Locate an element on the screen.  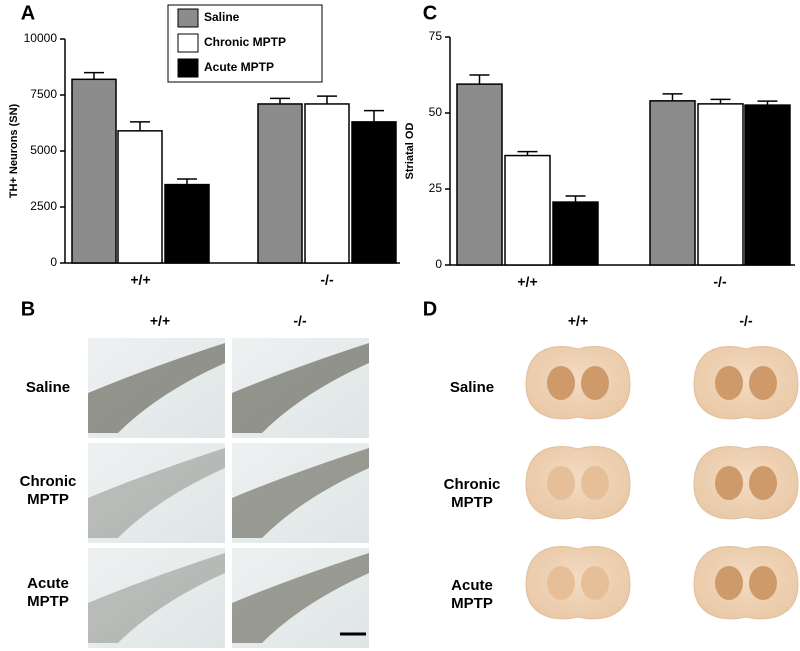
panel-label: A is located at coordinates (28, 13).